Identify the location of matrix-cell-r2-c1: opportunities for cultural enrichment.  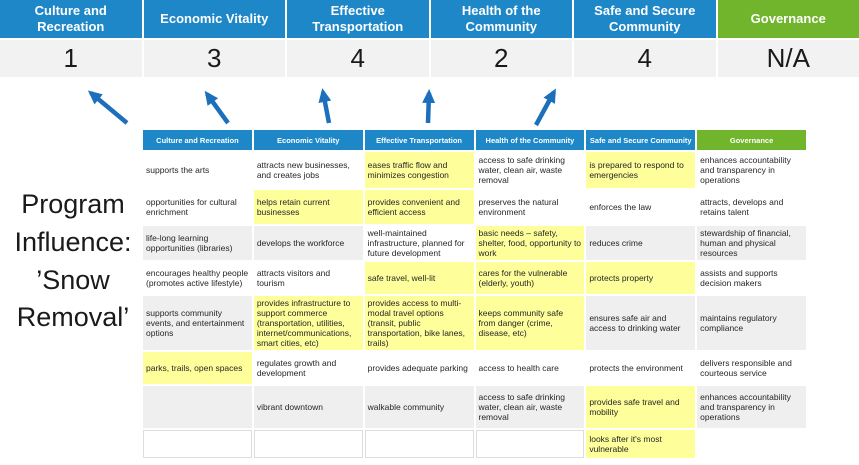
(197, 207).